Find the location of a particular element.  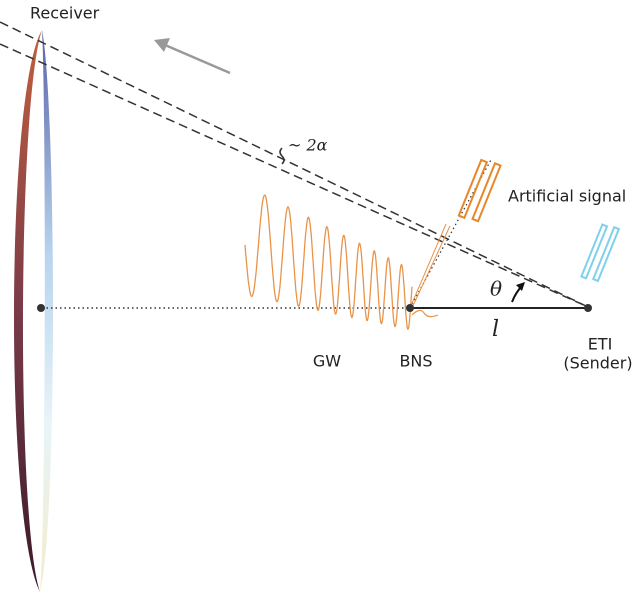

label: Artificial signal is located at coordinates (567, 196).